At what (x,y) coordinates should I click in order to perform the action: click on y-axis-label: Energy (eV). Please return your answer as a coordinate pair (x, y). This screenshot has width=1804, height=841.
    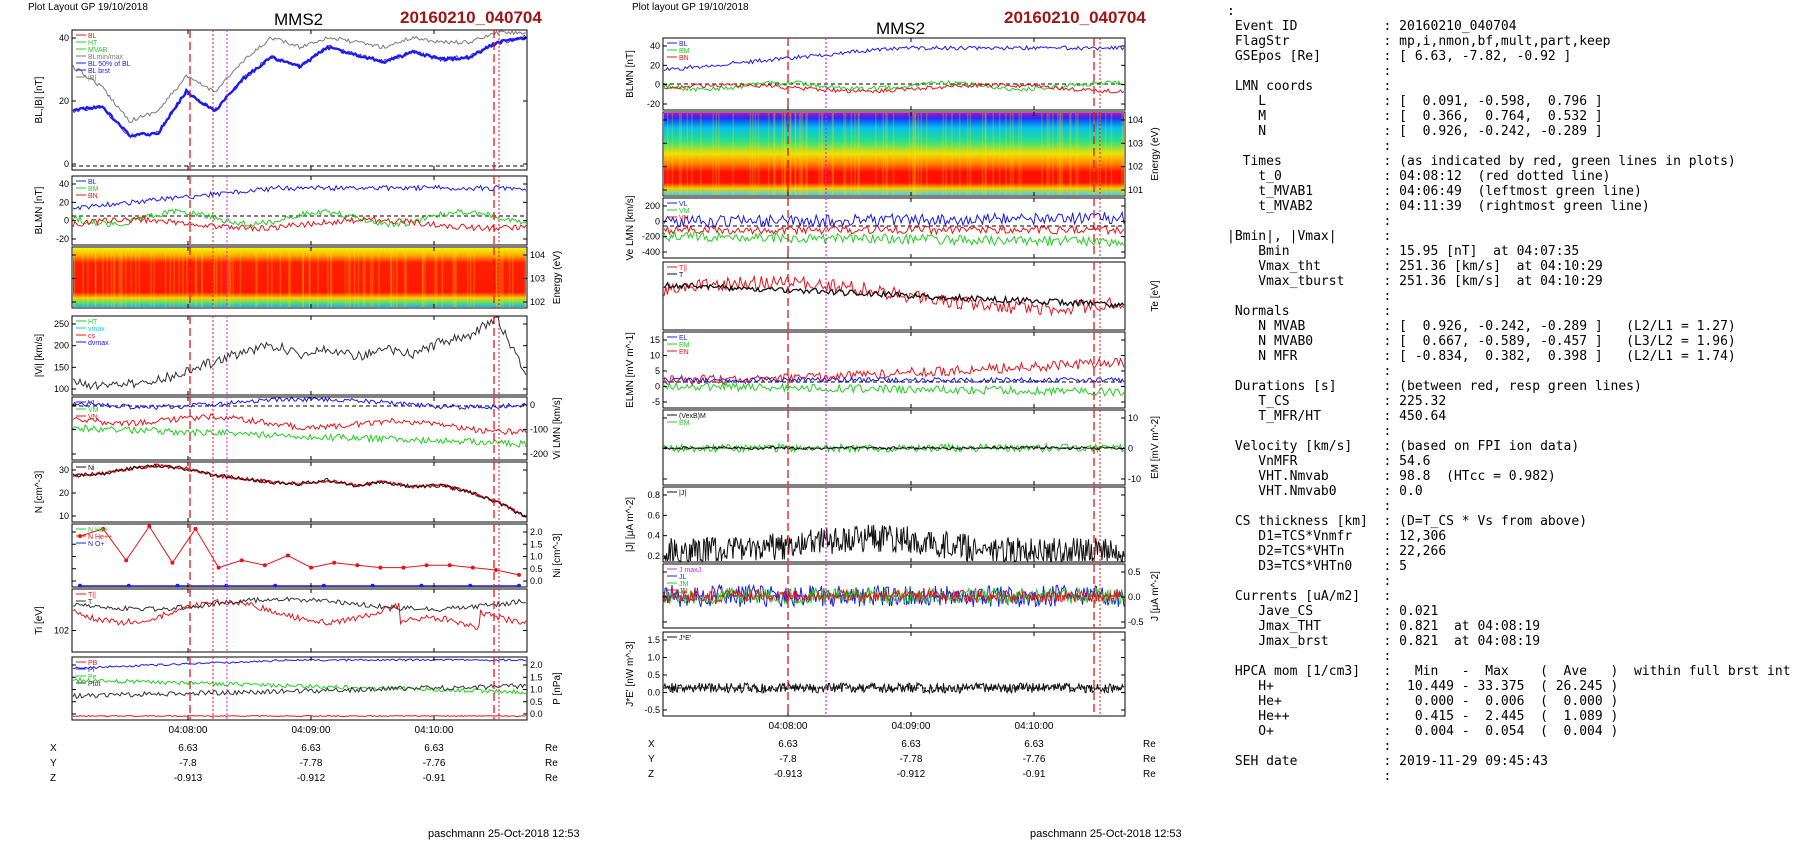
    Looking at the image, I should click on (557, 277).